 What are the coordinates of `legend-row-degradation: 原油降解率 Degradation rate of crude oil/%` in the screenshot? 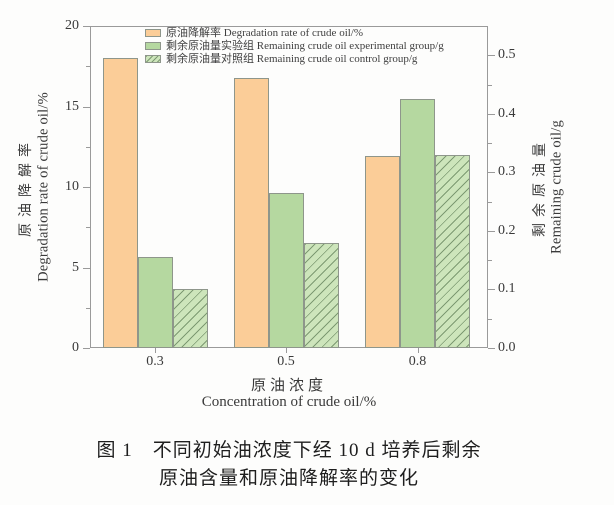 It's located at (294, 33).